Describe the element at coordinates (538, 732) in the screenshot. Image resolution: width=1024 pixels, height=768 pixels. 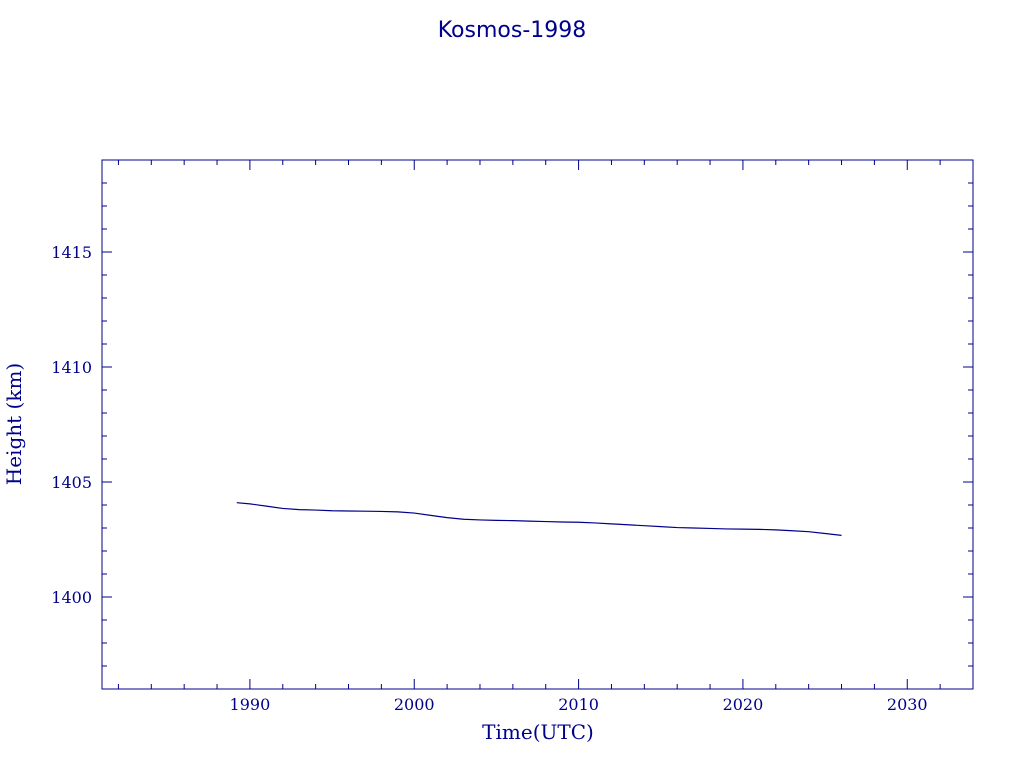
I see `x-axis-label: Time(UTC)` at that location.